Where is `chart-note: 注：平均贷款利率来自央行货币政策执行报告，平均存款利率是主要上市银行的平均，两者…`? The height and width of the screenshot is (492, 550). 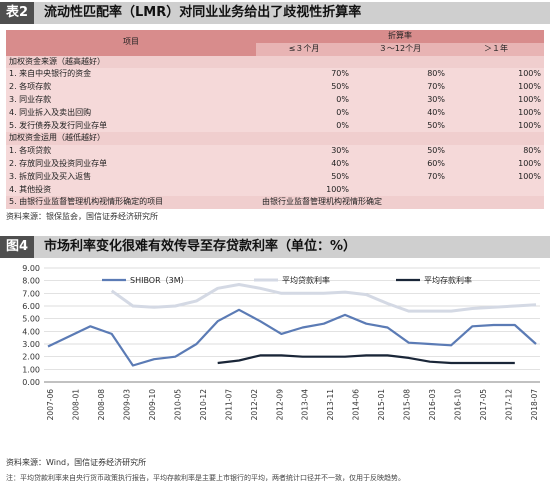 chart-note: 注：平均贷款利率来自央行货币政策执行报告，平均存款利率是主要上市银行的平均，两者… is located at coordinates (205, 478).